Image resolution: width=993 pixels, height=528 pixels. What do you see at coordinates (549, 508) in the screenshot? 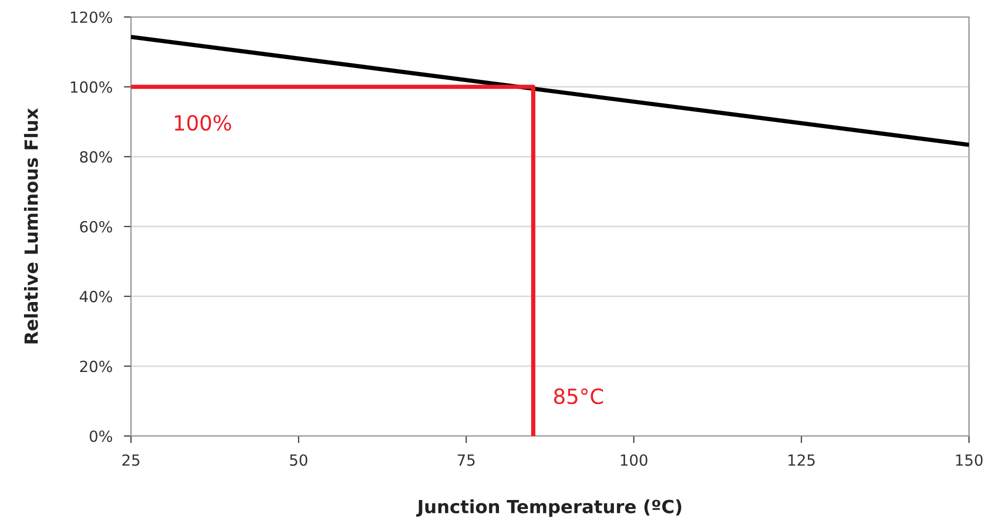
I see `x-axis-title: Junction Temperature (ºC)` at bounding box center [549, 508].